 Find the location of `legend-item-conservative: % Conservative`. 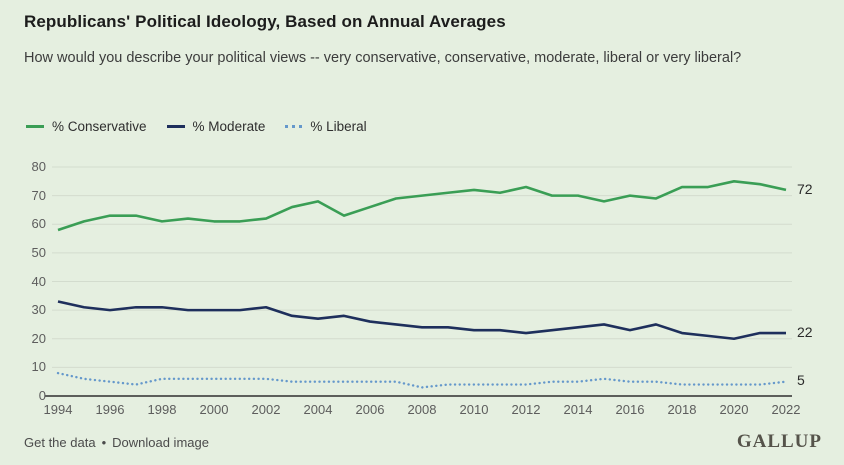

legend-item-conservative: % Conservative is located at coordinates (86, 126).